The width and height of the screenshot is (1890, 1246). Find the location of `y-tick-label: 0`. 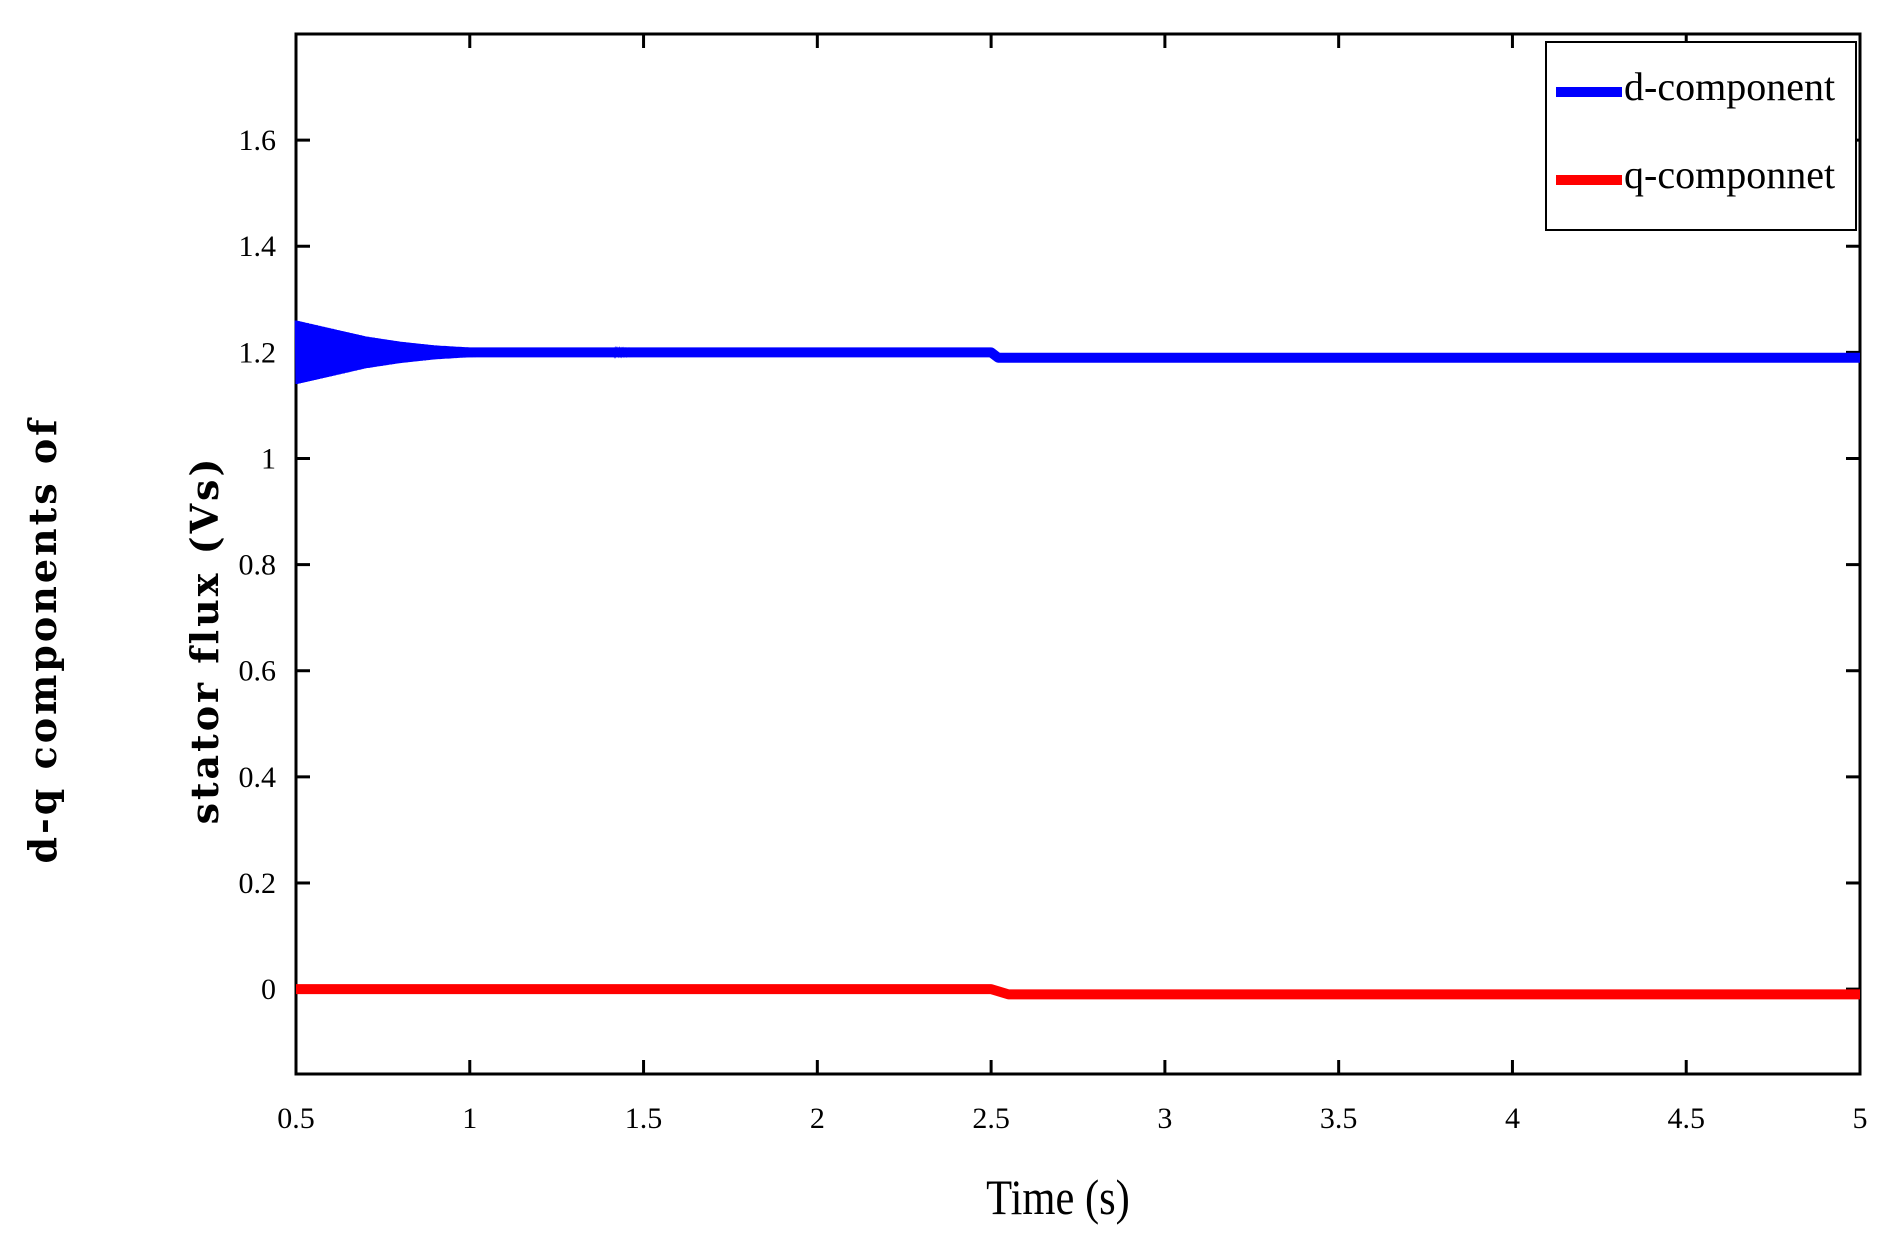

y-tick-label: 0 is located at coordinates (268, 989).